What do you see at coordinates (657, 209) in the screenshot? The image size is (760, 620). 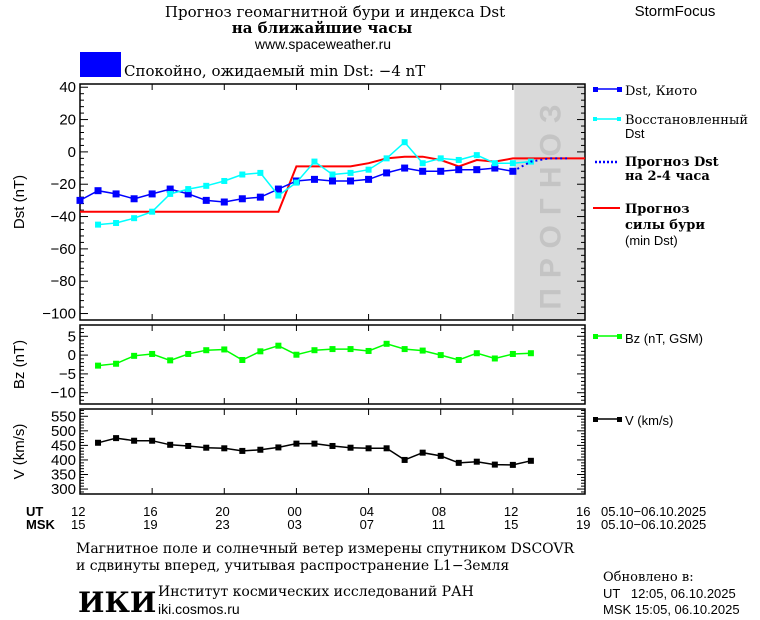 I see `legend-storm-label-1: Прогноз` at bounding box center [657, 209].